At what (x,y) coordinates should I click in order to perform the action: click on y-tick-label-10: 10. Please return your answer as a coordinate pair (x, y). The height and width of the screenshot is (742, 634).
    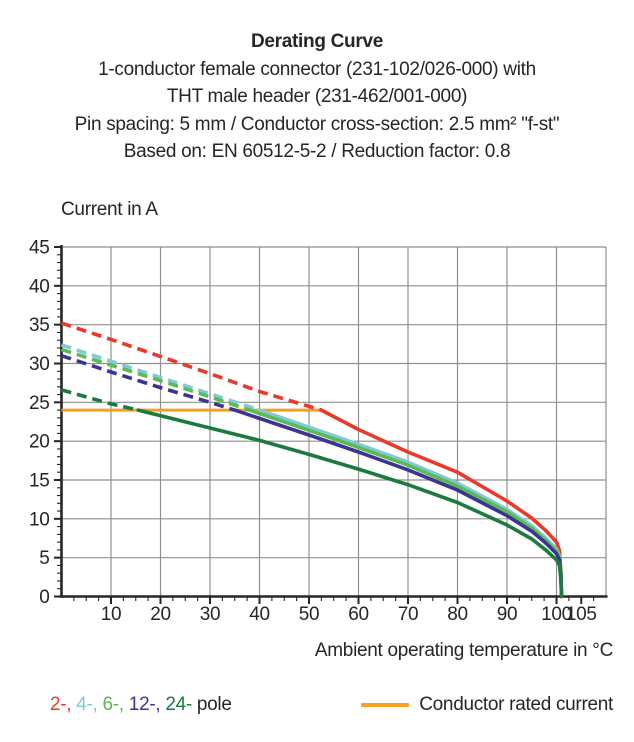
    Looking at the image, I should click on (39, 519).